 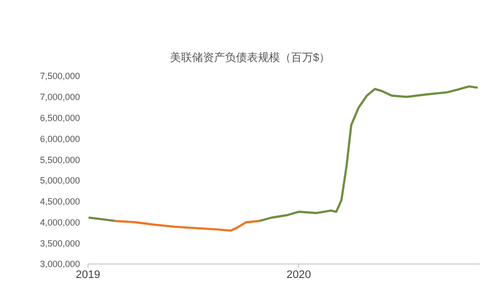 I want to click on y-tick-label: 4,000,000, so click(x=60, y=222).